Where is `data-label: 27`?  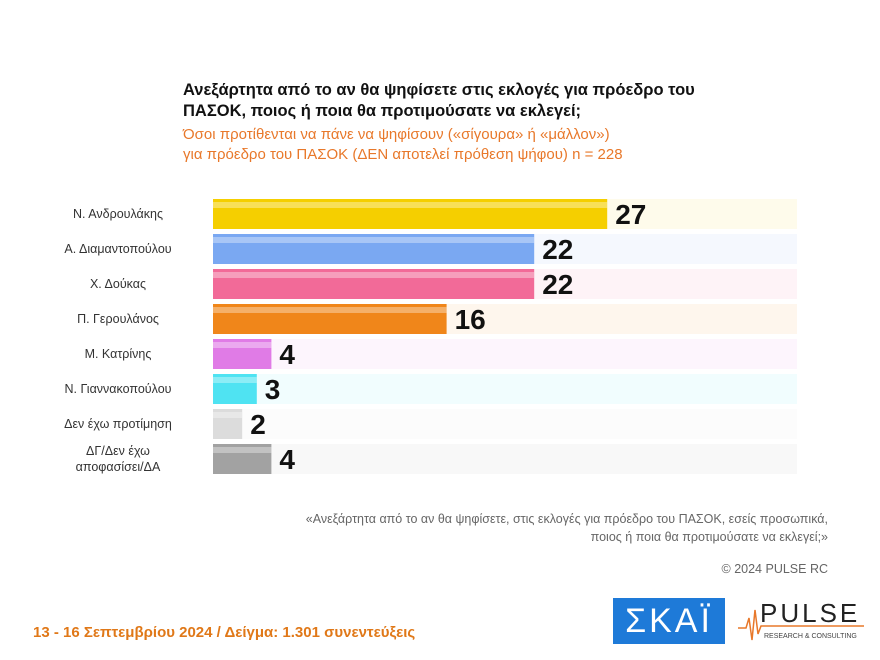
data-label: 27 is located at coordinates (630, 214).